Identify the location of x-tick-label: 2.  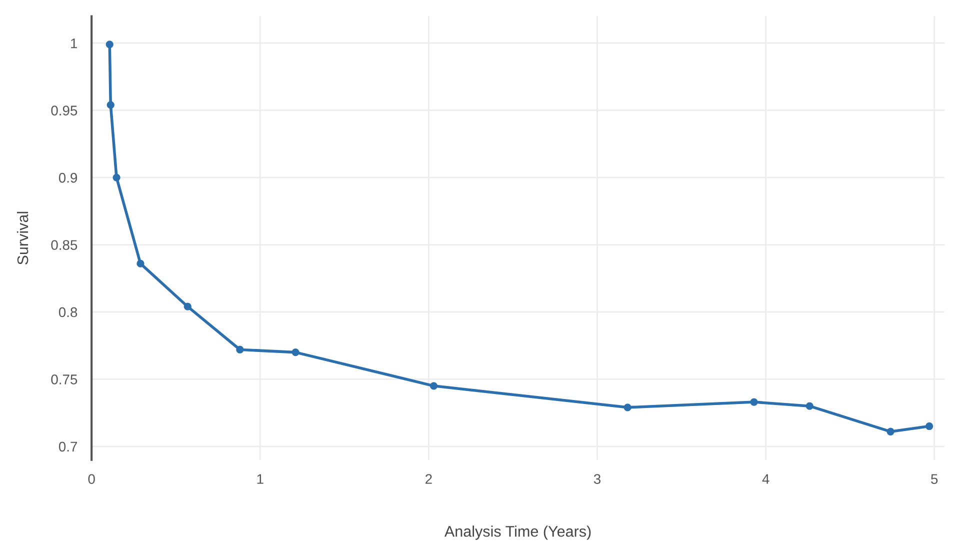
(429, 479).